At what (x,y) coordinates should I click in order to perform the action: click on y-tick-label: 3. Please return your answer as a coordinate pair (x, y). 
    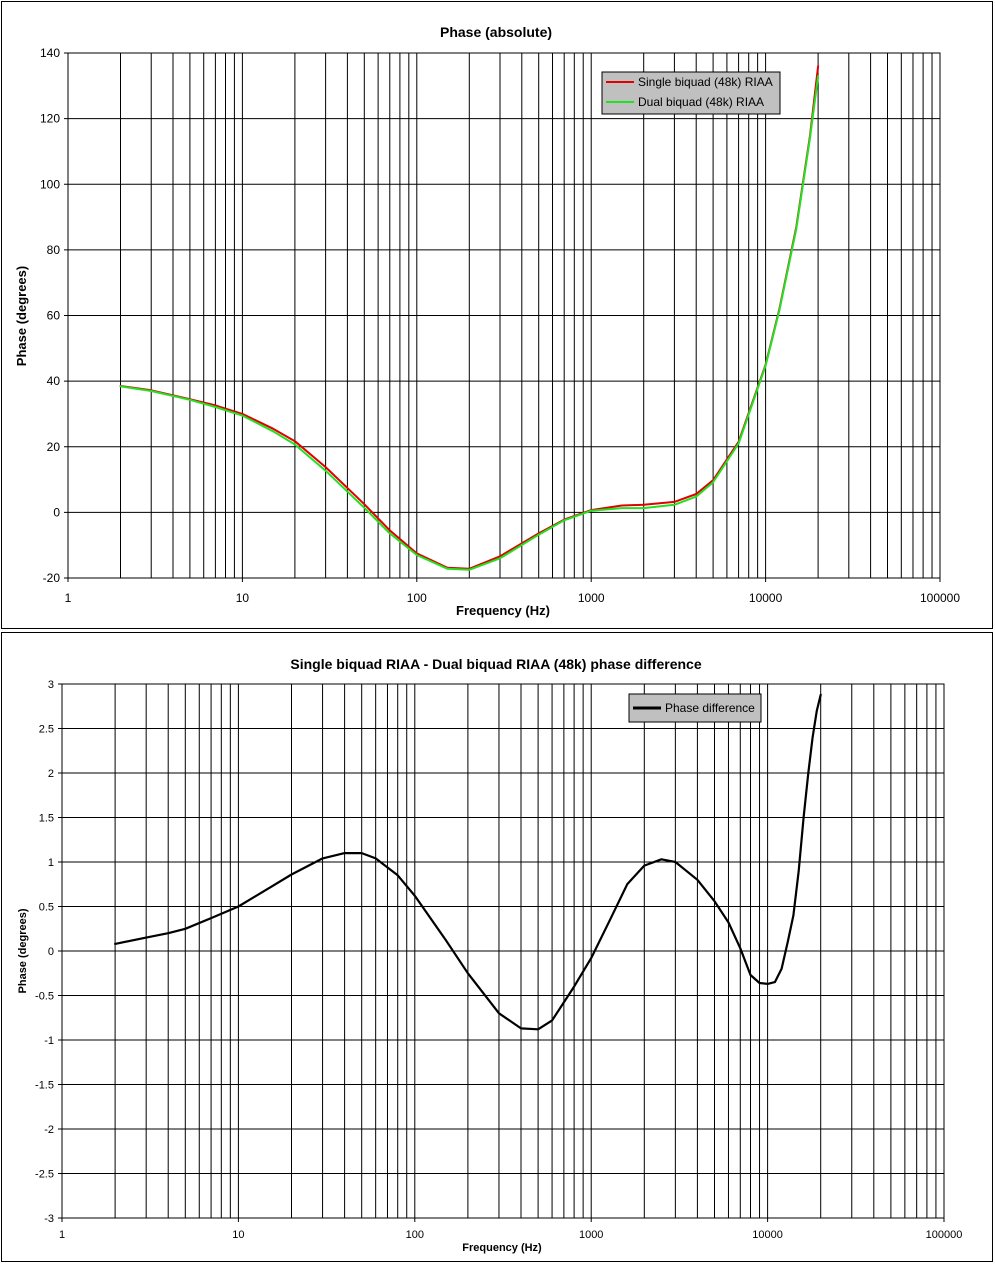
    Looking at the image, I should click on (51, 685).